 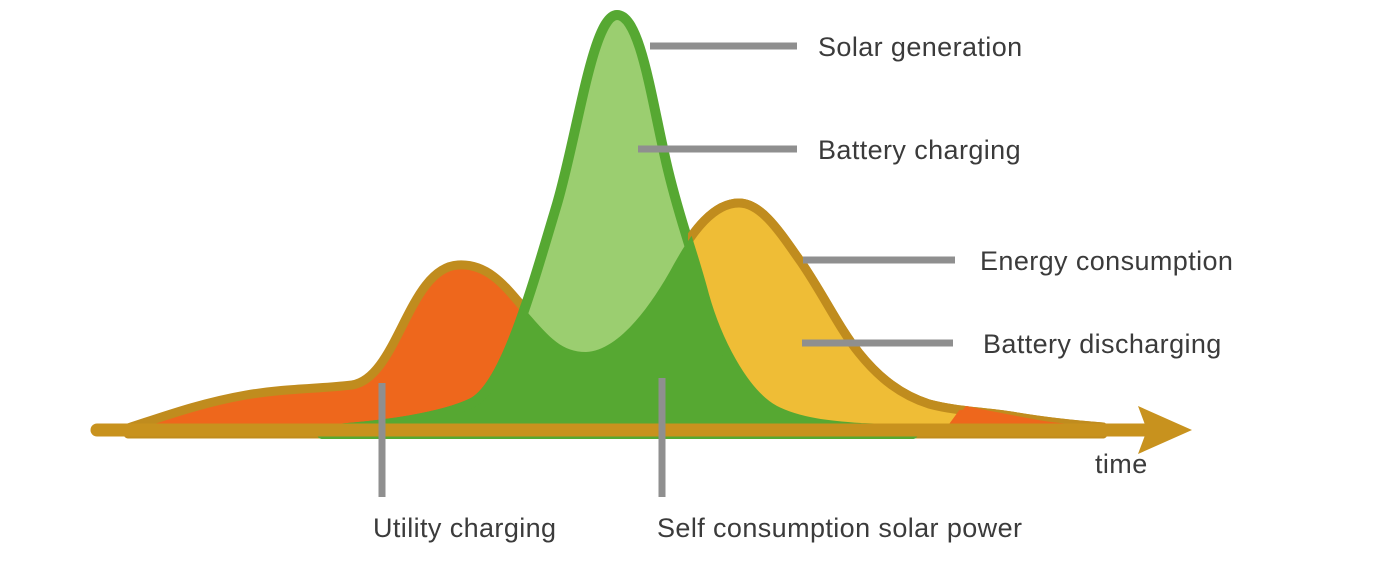 I want to click on battery-discharging-label: Battery discharging, so click(x=1102, y=344).